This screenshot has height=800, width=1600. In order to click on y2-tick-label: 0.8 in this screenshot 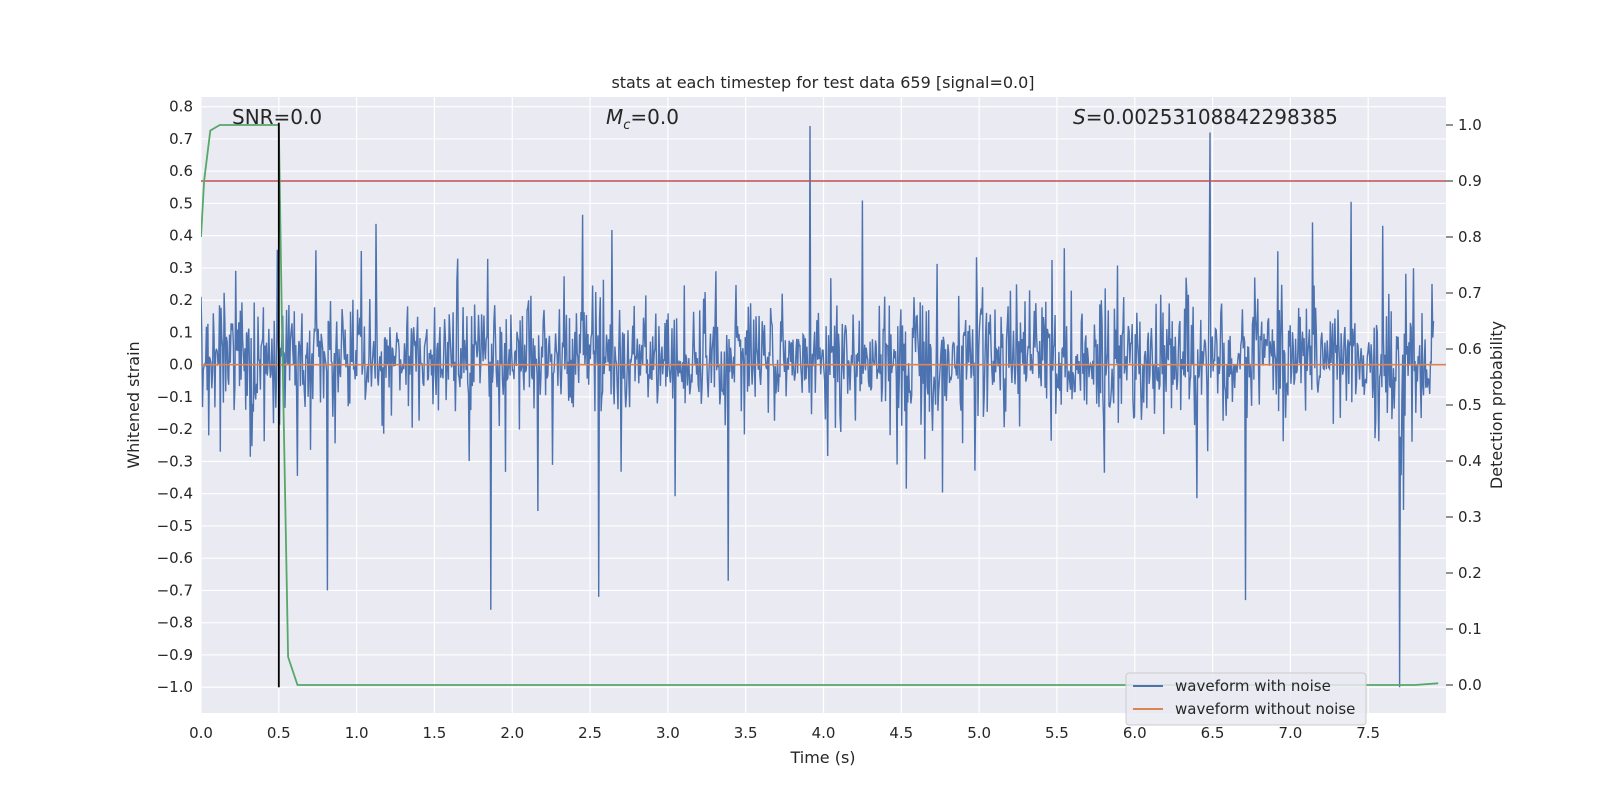, I will do `click(1470, 237)`.